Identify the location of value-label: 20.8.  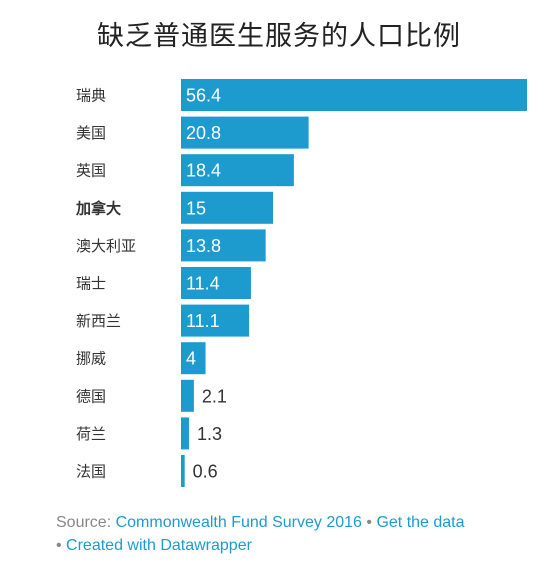
(203, 133).